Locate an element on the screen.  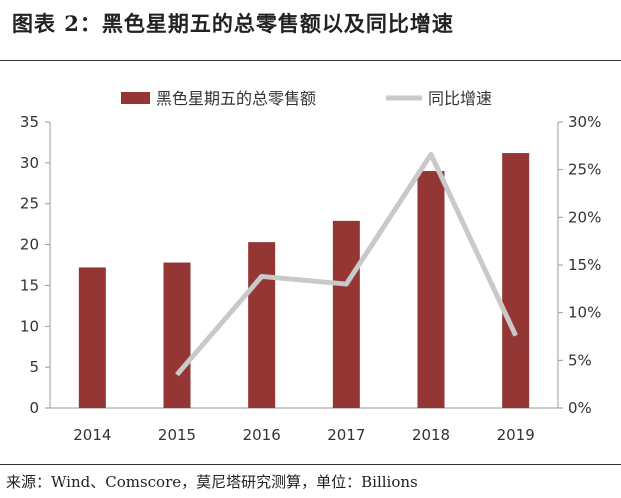
left-axis-tick-label: 5 is located at coordinates (34, 367).